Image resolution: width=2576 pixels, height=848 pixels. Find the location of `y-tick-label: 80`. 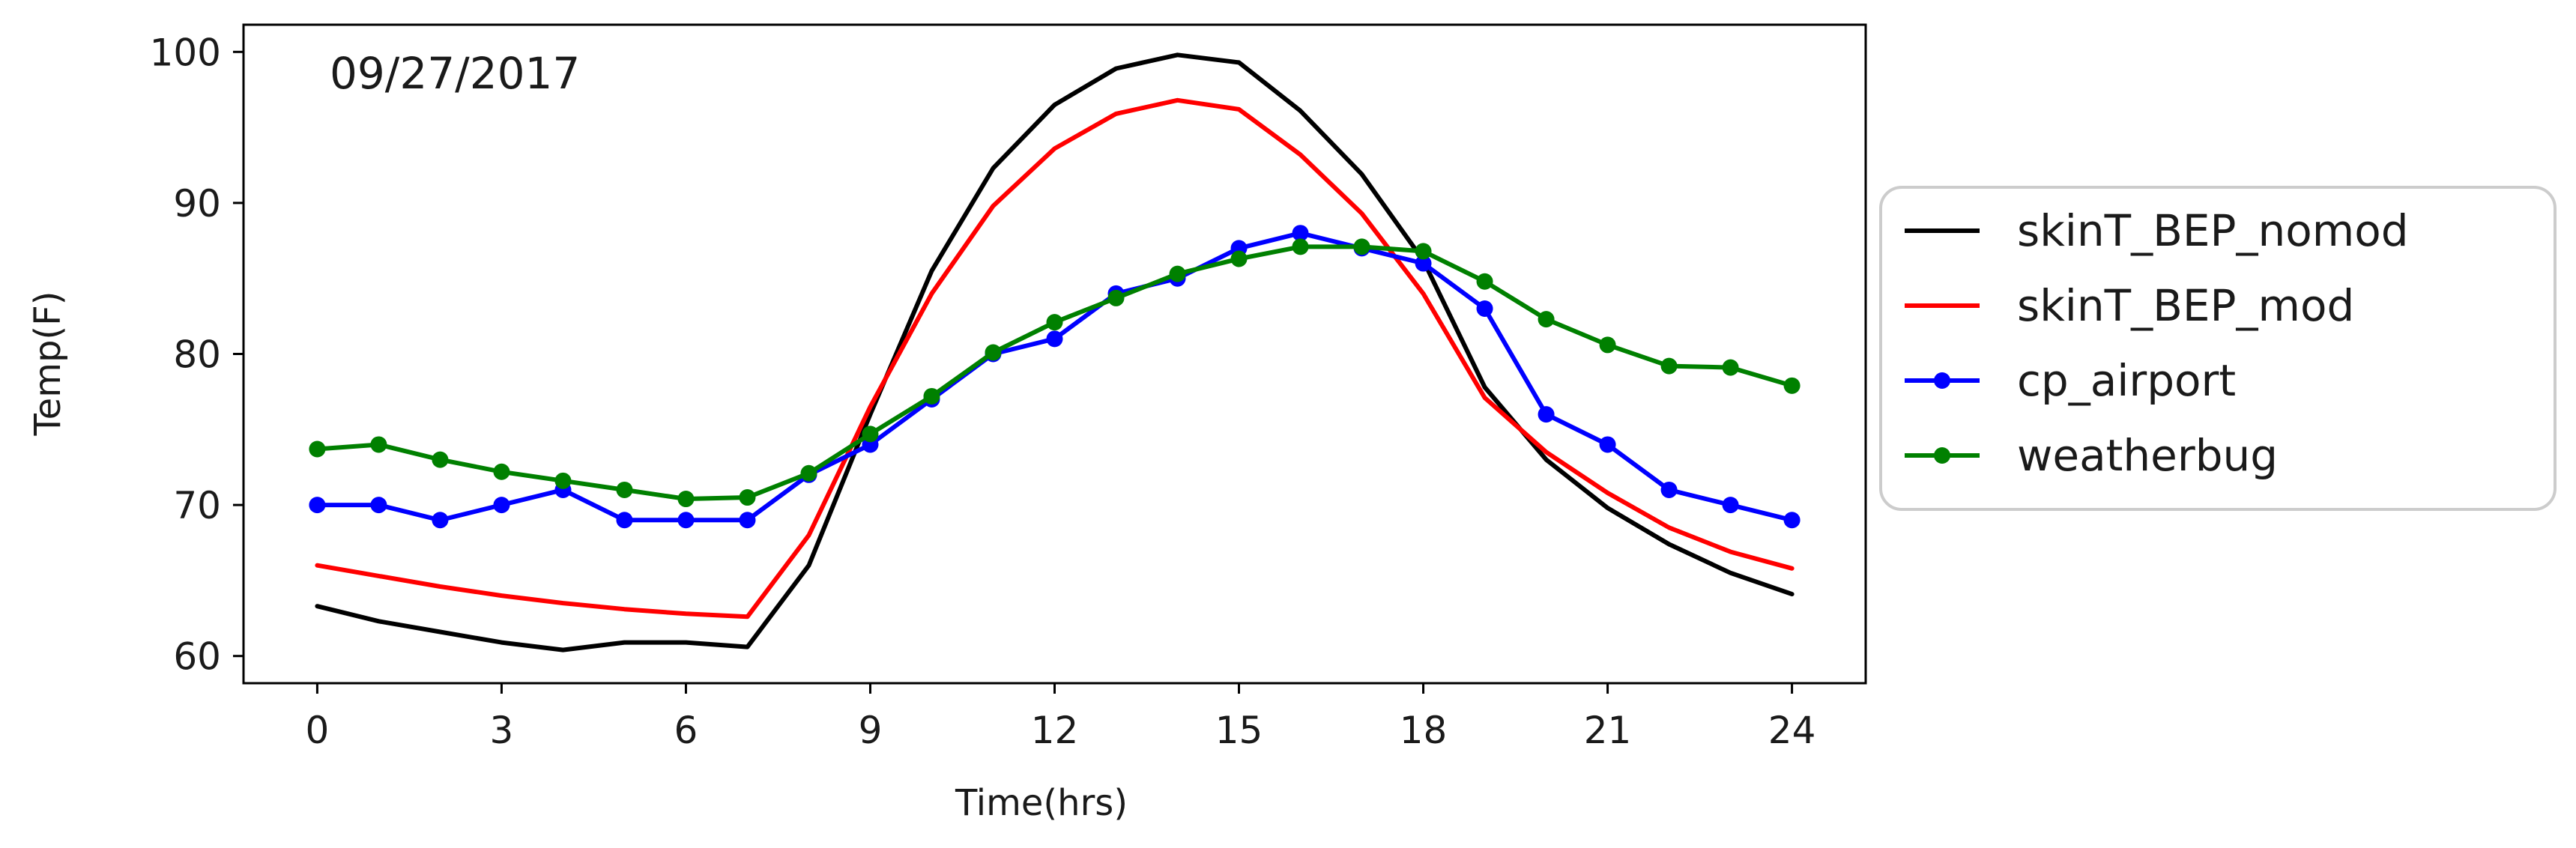

y-tick-label: 80 is located at coordinates (197, 355).